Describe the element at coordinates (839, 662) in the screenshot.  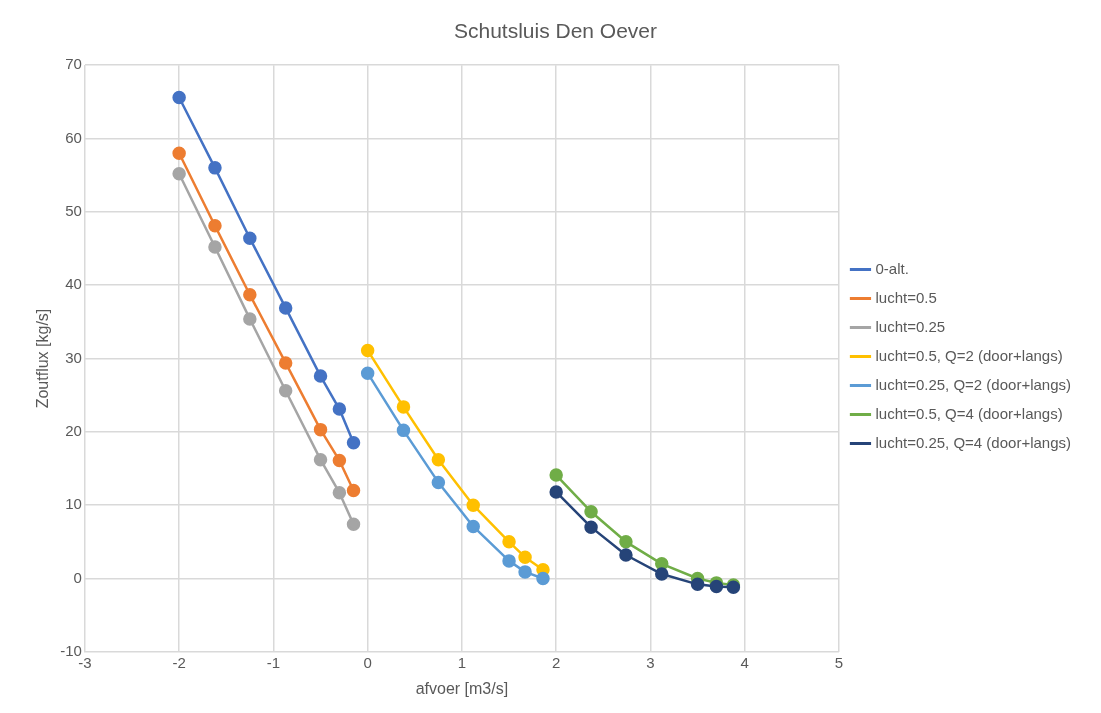
I see `x-tick-label: 5` at that location.